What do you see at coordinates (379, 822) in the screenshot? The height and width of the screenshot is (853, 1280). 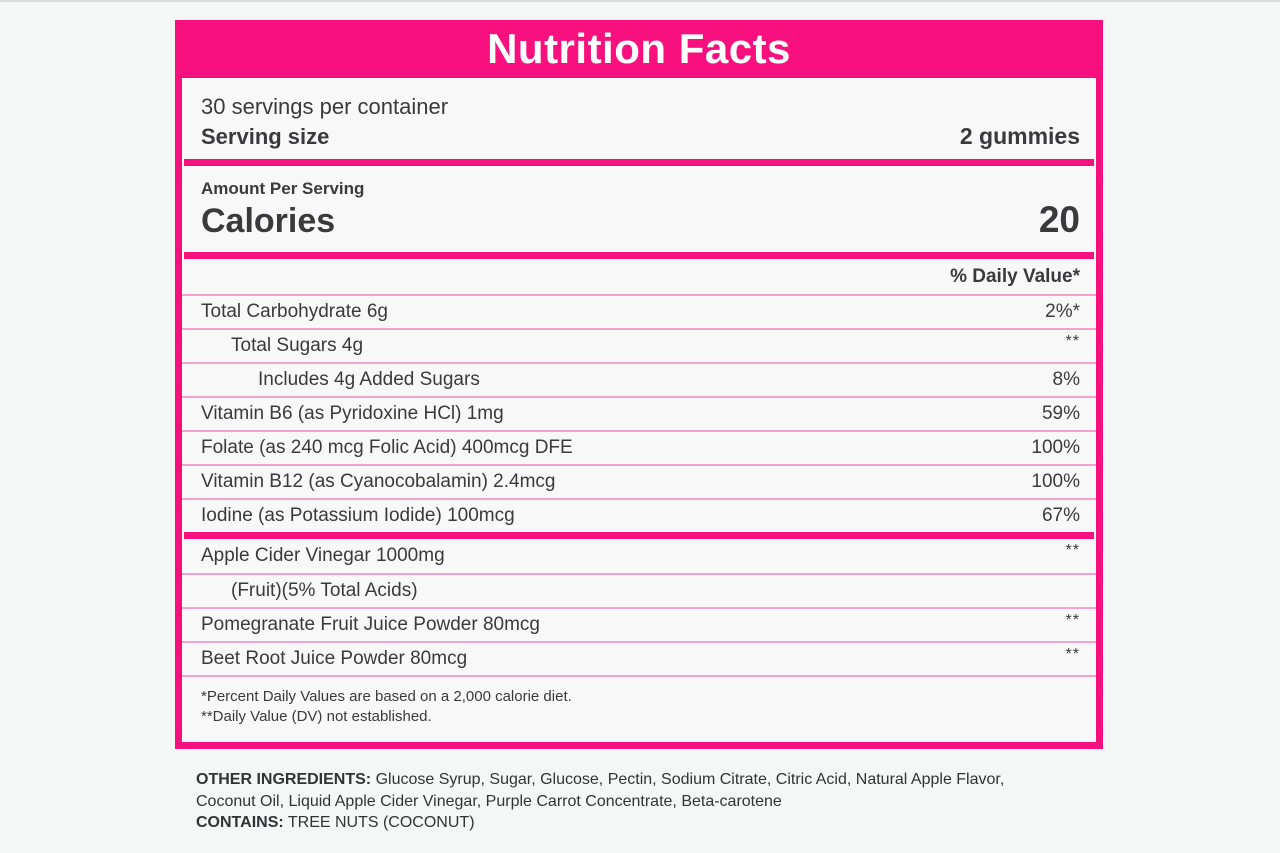 I see `contains-text: TREE NUTS (COCONUT)` at bounding box center [379, 822].